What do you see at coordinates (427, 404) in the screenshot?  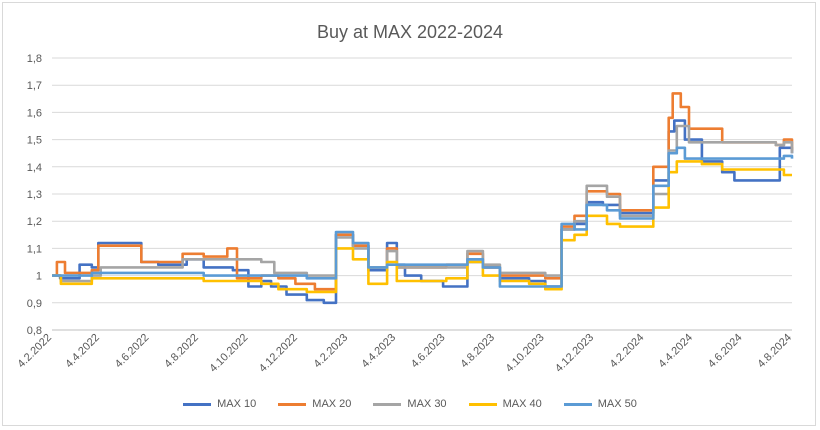 I see `legend-label: MAX 30` at bounding box center [427, 404].